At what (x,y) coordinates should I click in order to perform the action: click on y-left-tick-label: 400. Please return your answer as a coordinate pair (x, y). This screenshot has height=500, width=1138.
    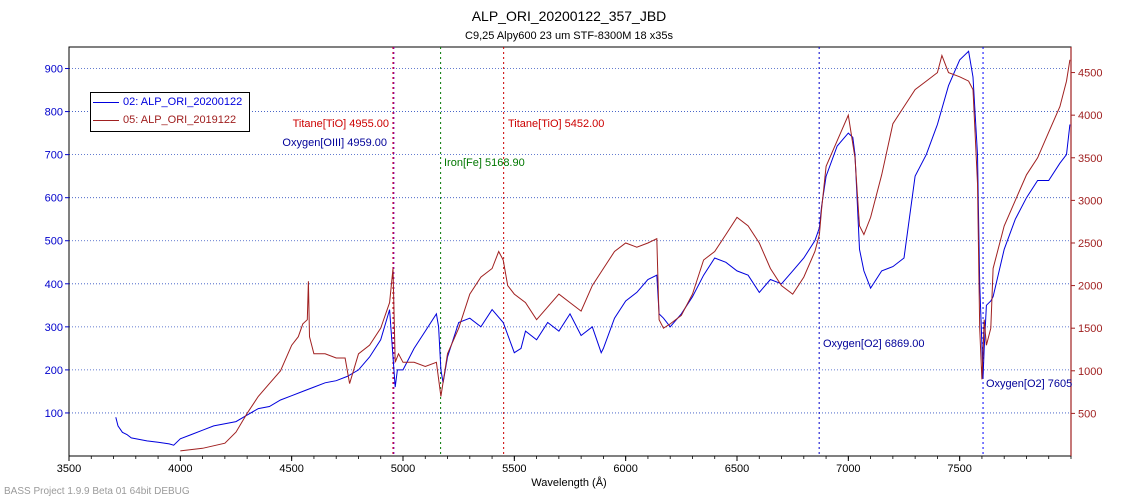
    Looking at the image, I should click on (54, 285).